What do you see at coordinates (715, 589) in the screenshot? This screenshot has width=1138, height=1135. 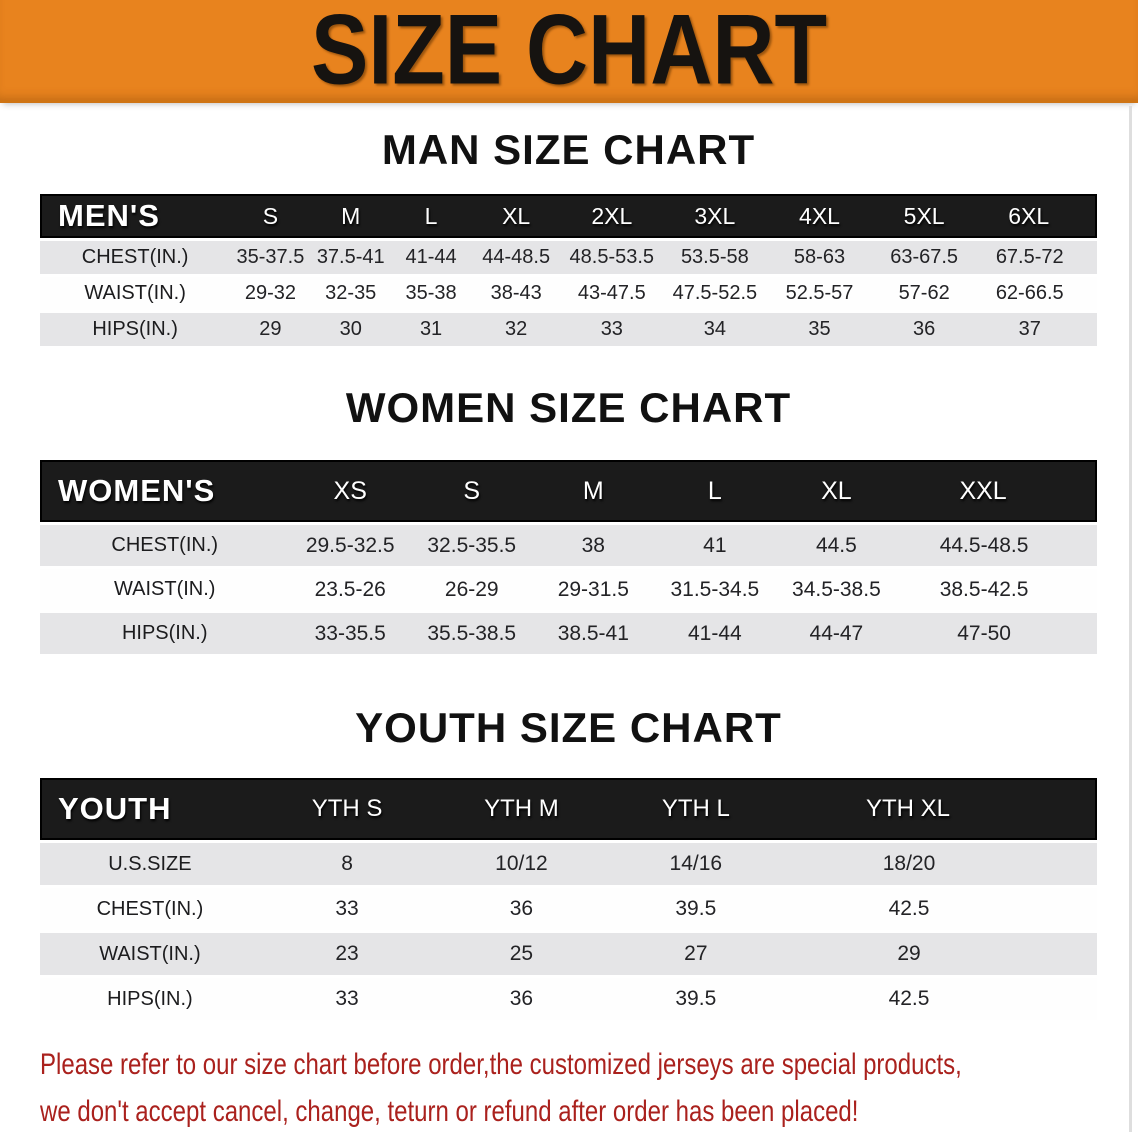 I see `size-cell: 31.5-34.5` at bounding box center [715, 589].